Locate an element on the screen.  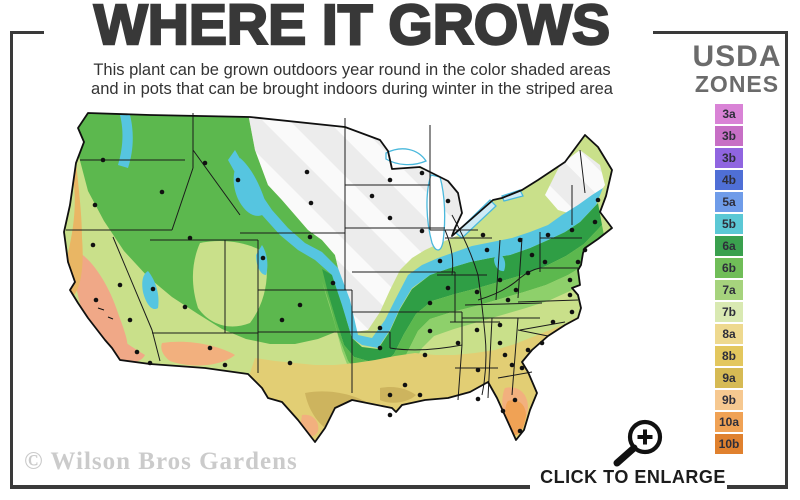
legend-swatch-6b: 6b is located at coordinates (729, 268).